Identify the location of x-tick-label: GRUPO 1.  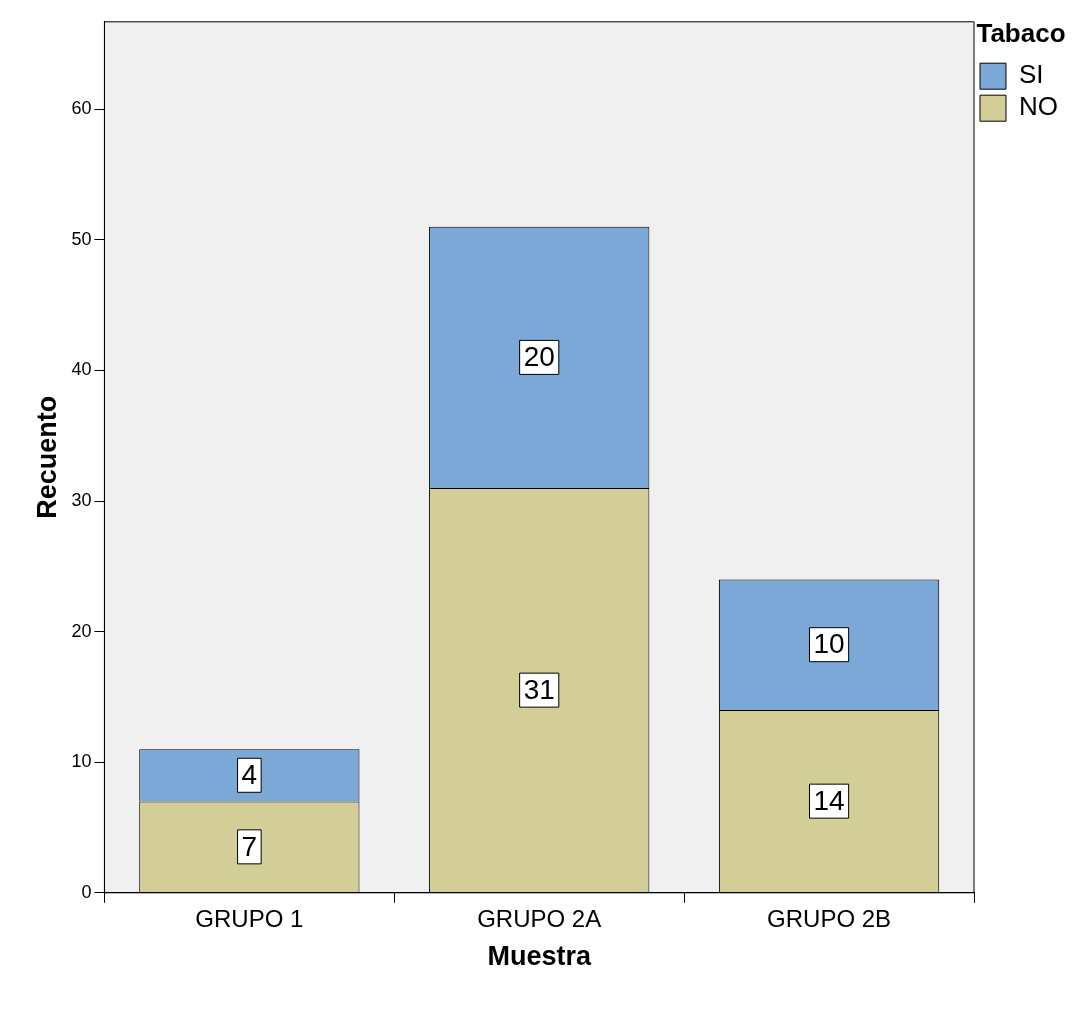
(249, 918).